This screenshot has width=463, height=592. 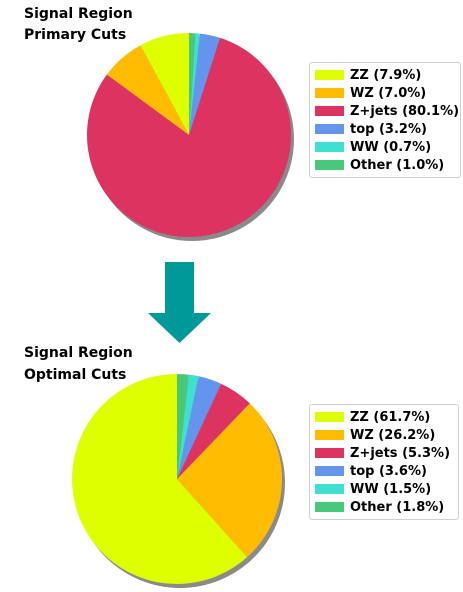 I want to click on legend2-item-wz: WZ (26.2%), so click(x=383, y=435).